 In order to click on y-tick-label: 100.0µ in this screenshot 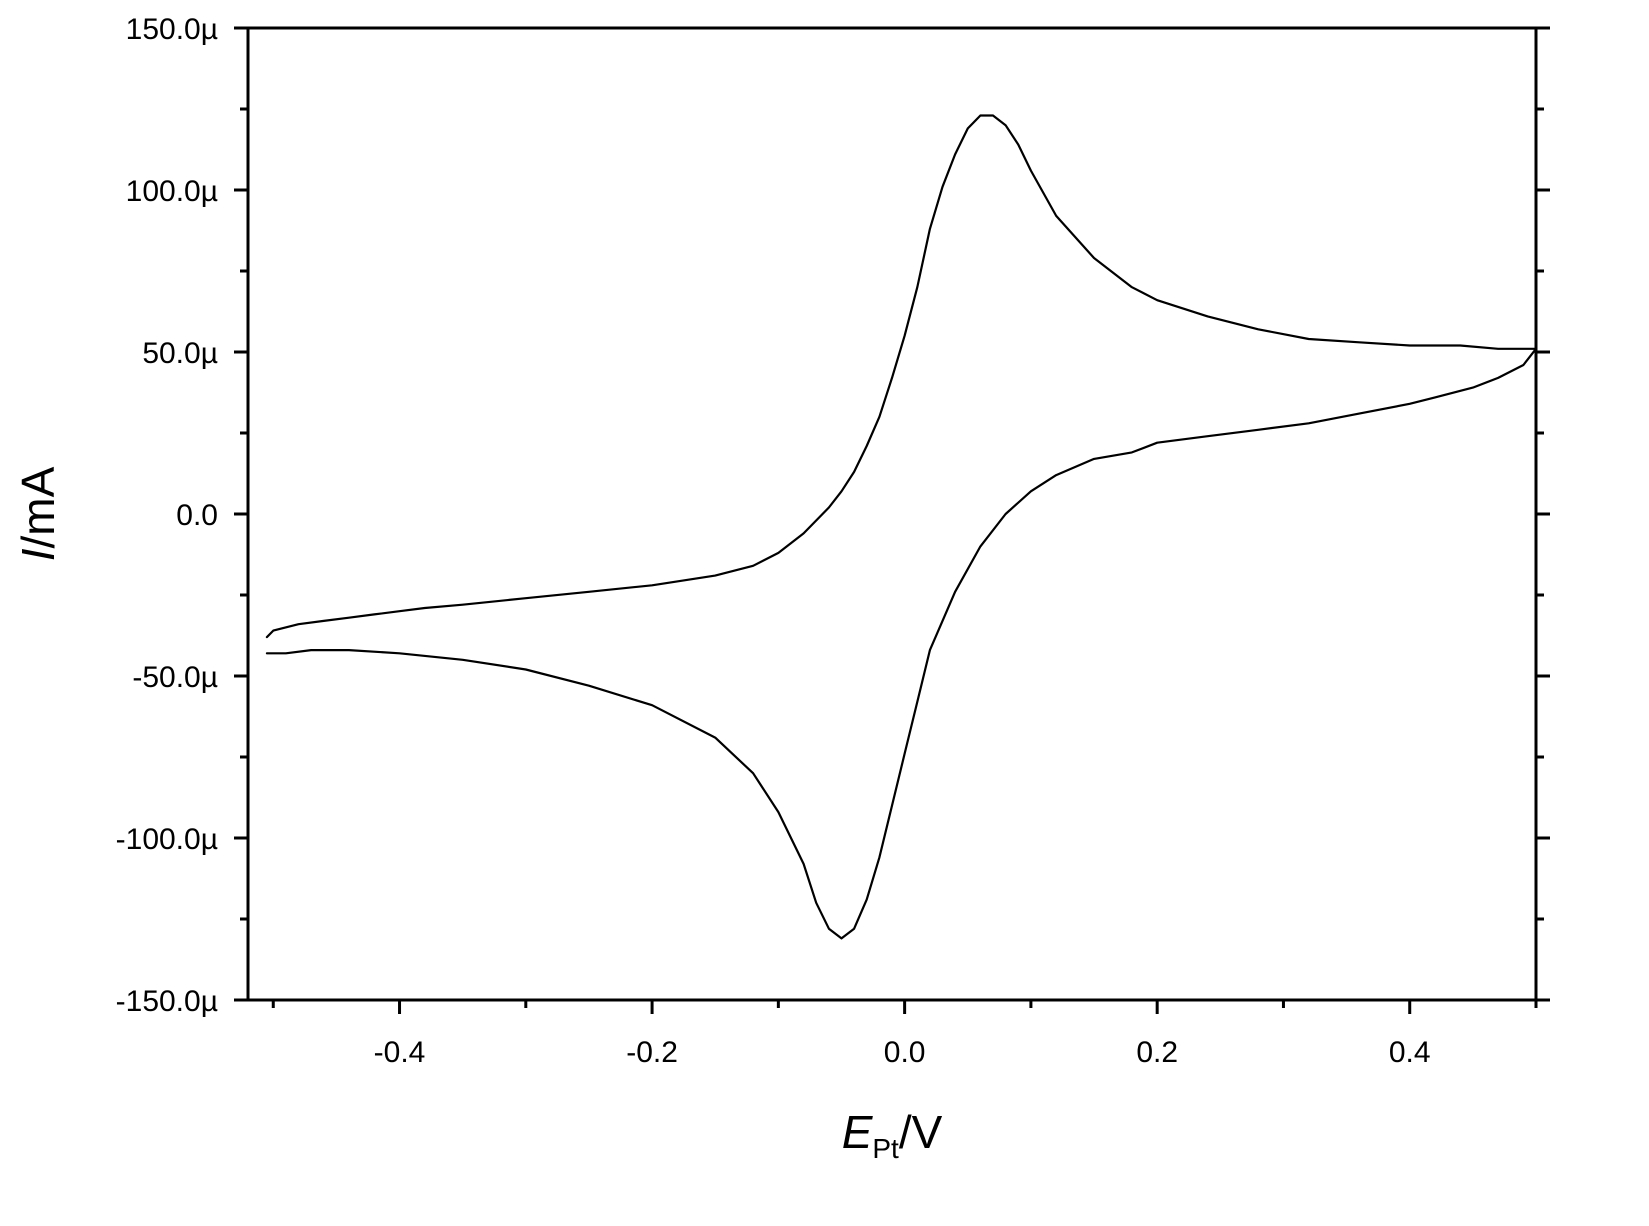, I will do `click(172, 191)`.